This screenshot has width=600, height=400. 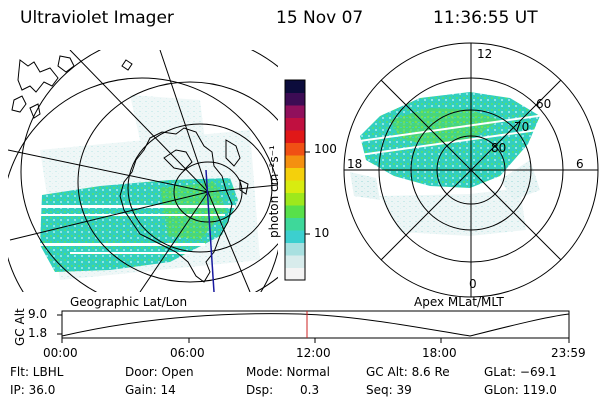 I want to click on app-title: Ultraviolet Imager, so click(x=97, y=18).